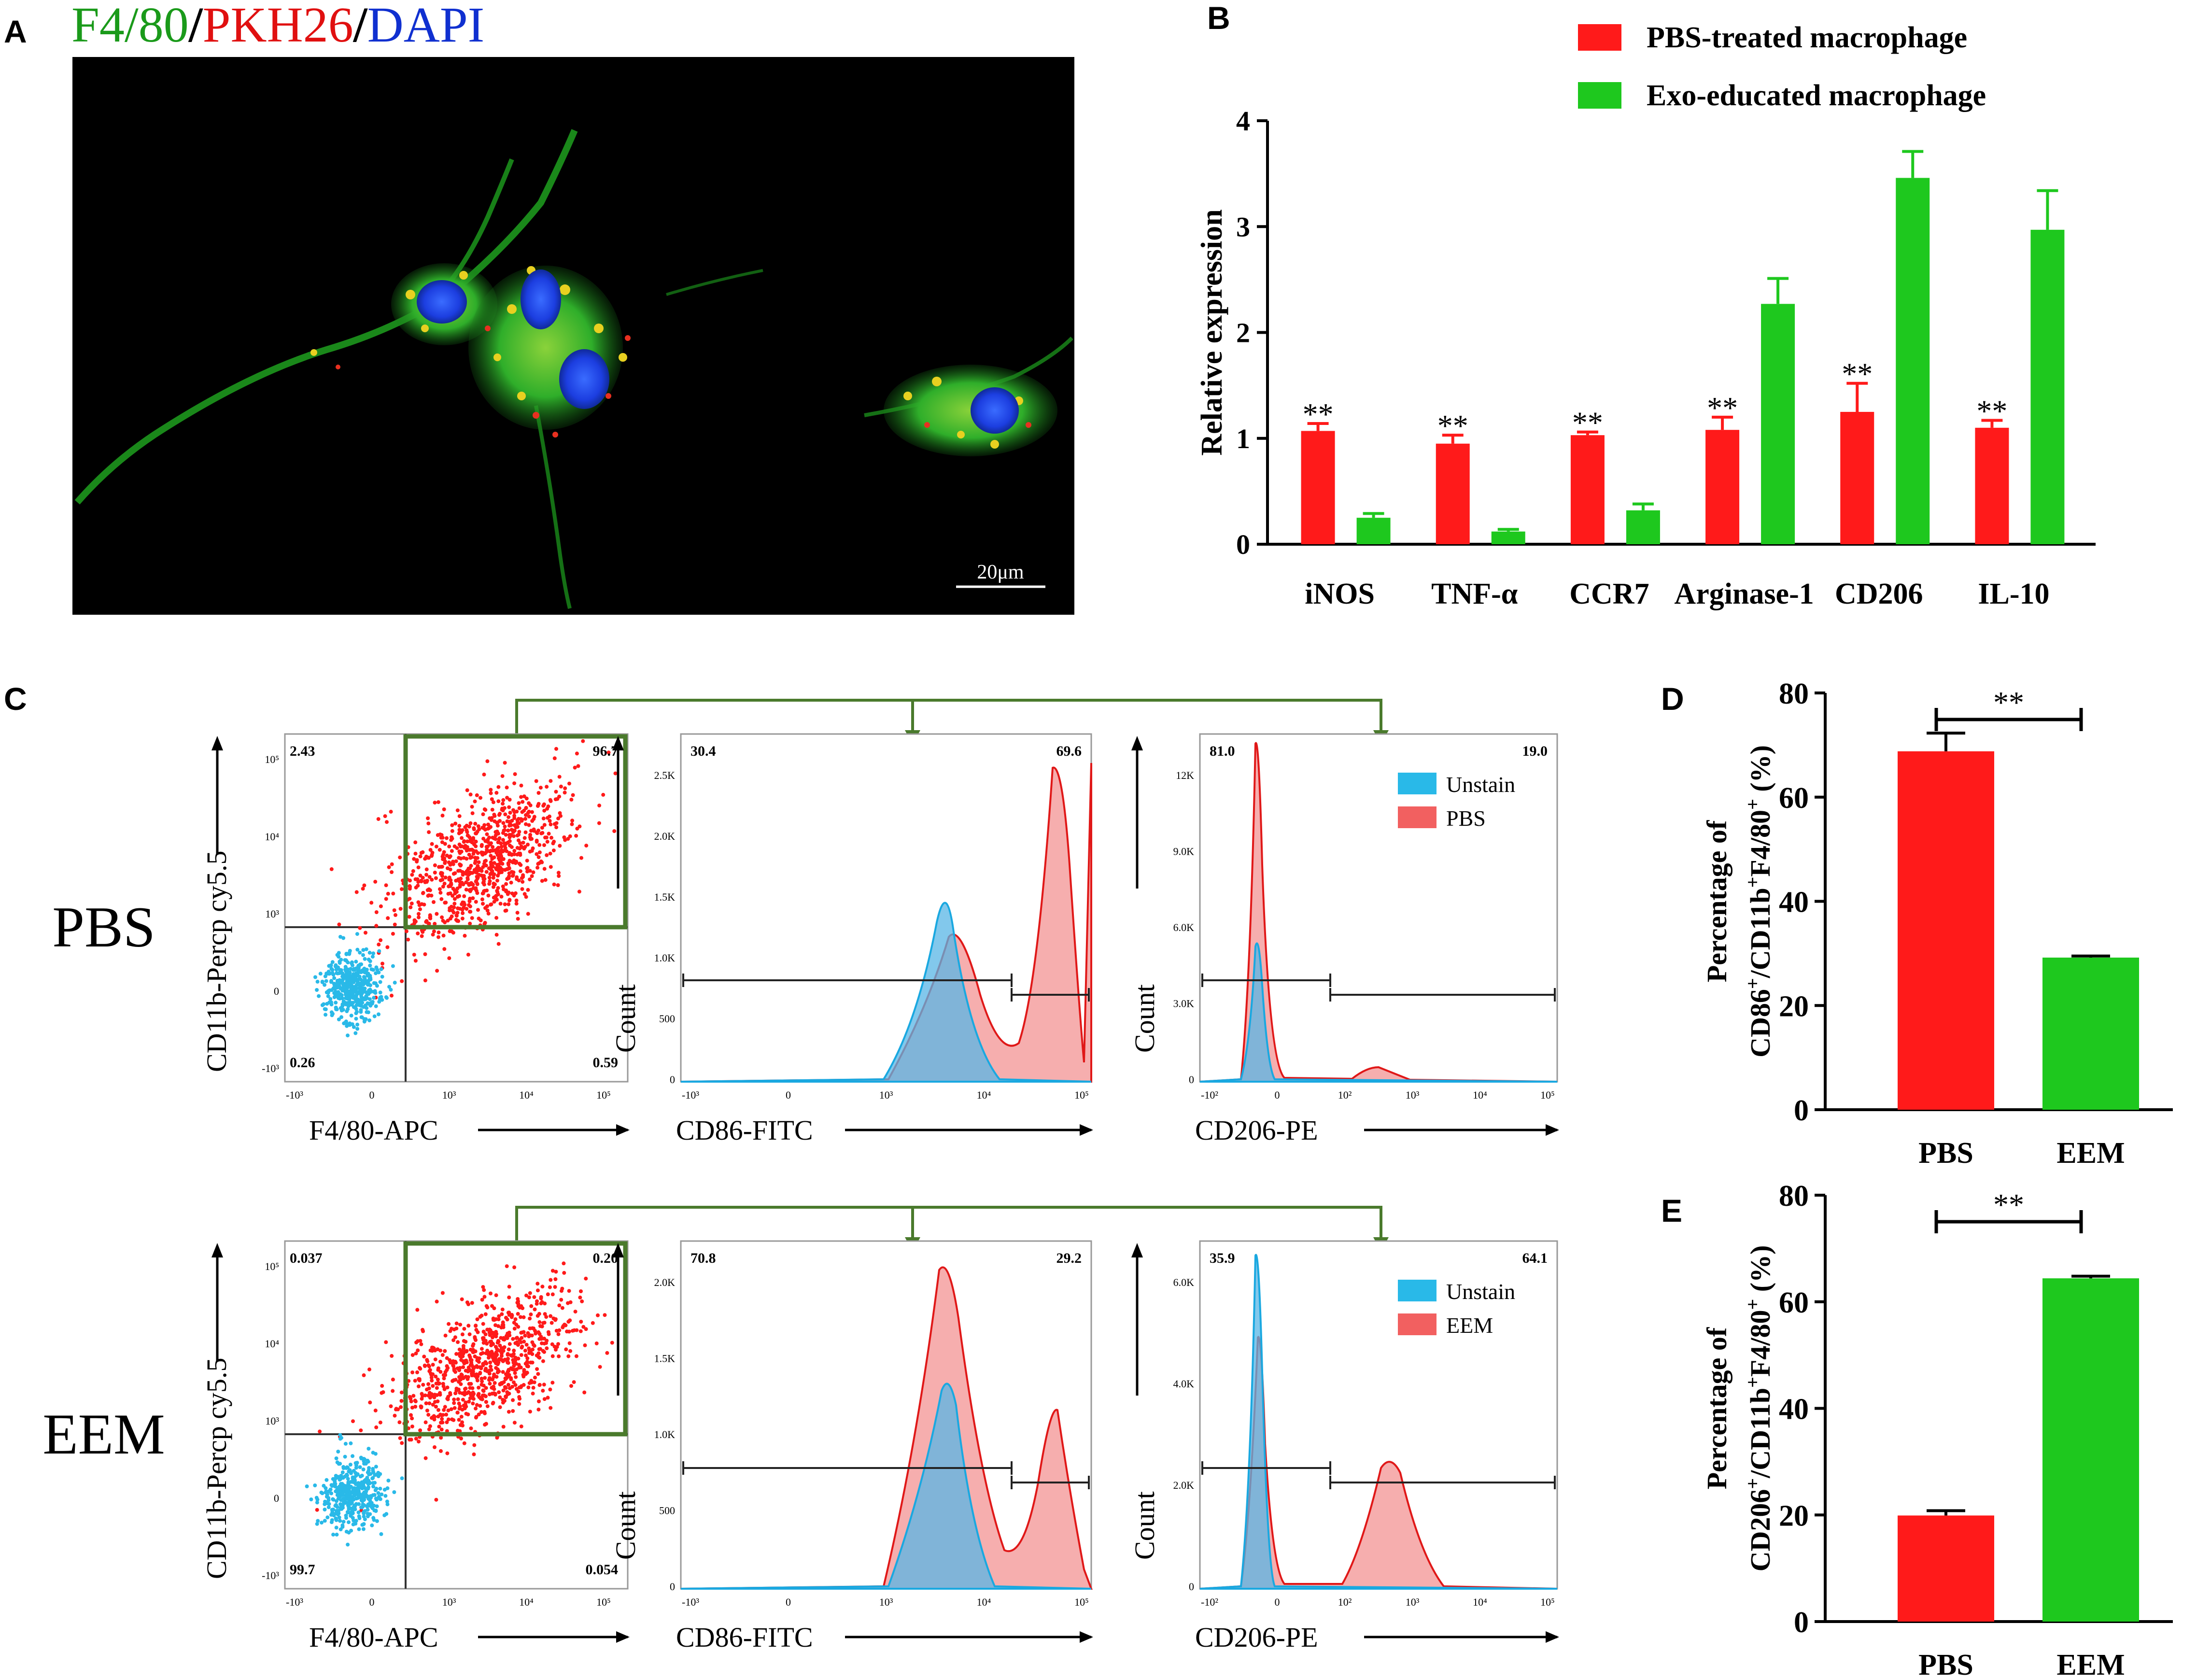 Image resolution: width=2197 pixels, height=1680 pixels. What do you see at coordinates (573, 369) in the screenshot?
I see `micrograph-cells` at bounding box center [573, 369].